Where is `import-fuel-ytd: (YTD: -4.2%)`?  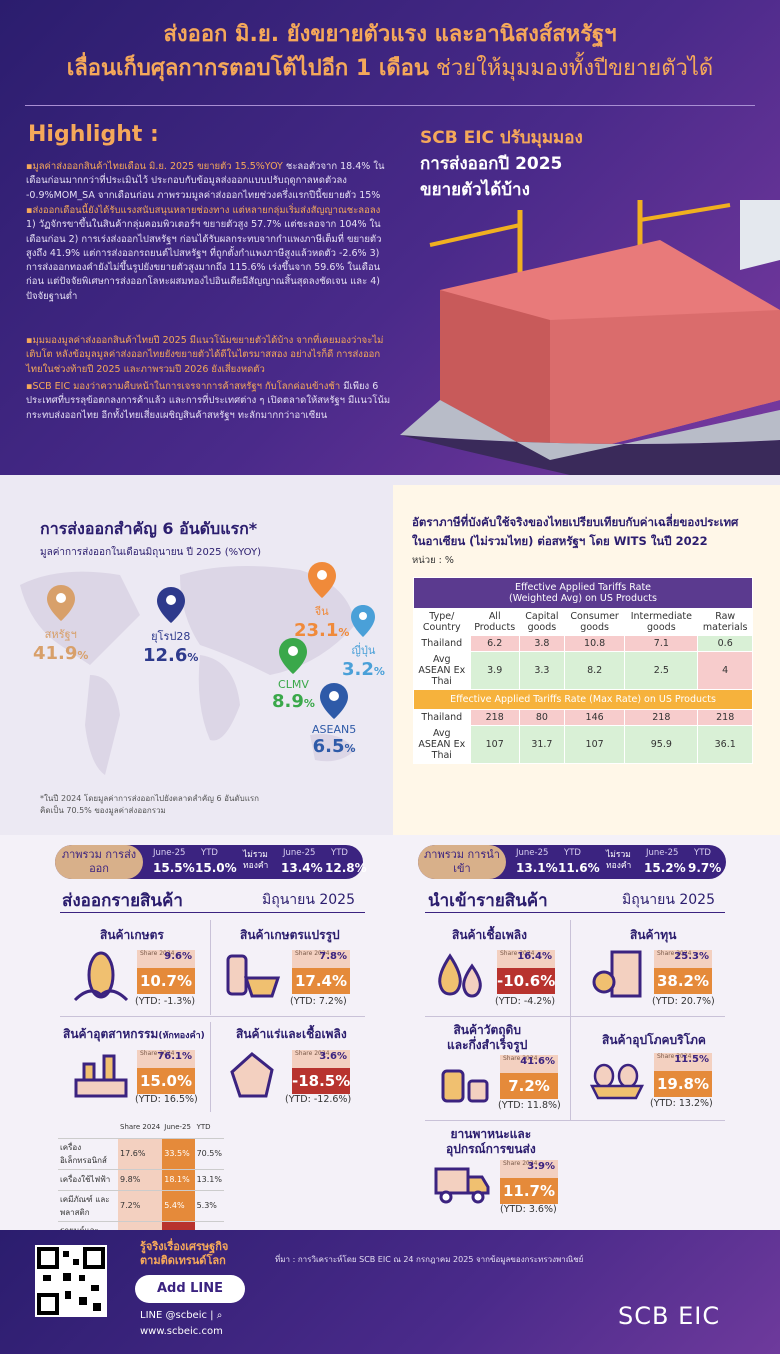
import-fuel-ytd: (YTD: -4.2%) is located at coordinates (525, 1001).